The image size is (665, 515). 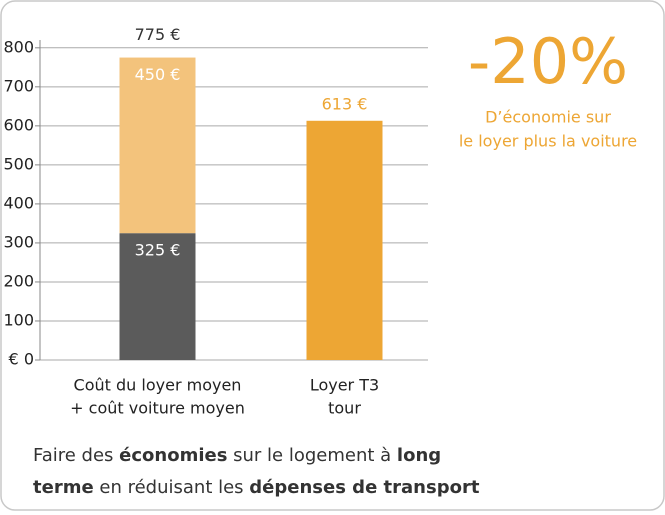 I want to click on caption-segment: terme, so click(x=63, y=487).